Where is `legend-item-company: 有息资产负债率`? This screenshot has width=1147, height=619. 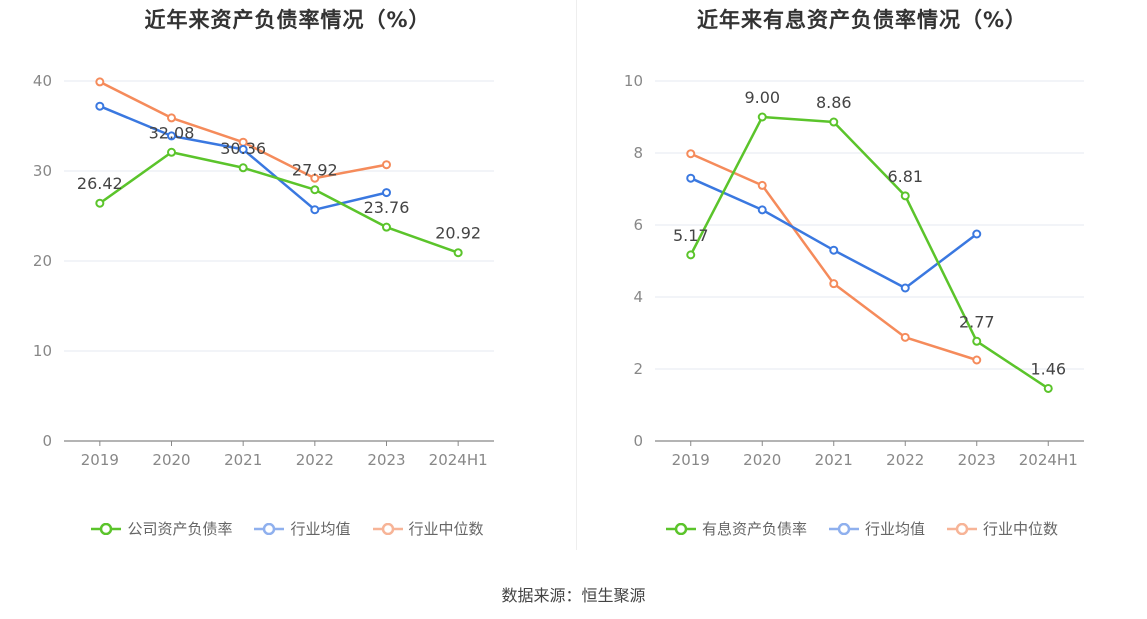
legend-item-company: 有息资产负债率 is located at coordinates (736, 528).